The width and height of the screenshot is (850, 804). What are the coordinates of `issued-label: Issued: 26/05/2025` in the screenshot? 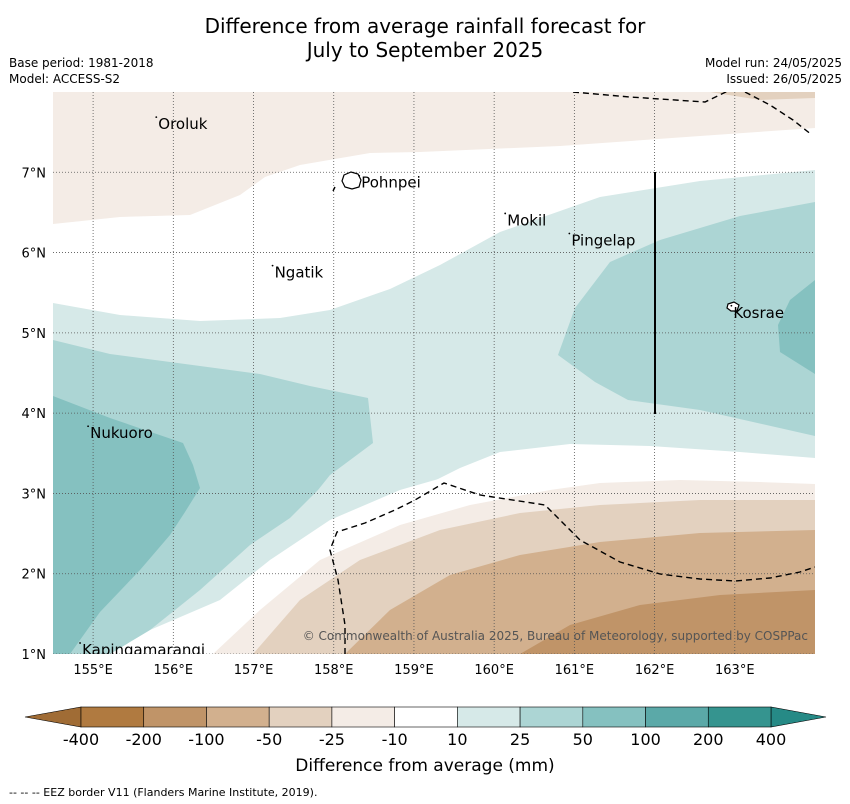 It's located at (784, 79).